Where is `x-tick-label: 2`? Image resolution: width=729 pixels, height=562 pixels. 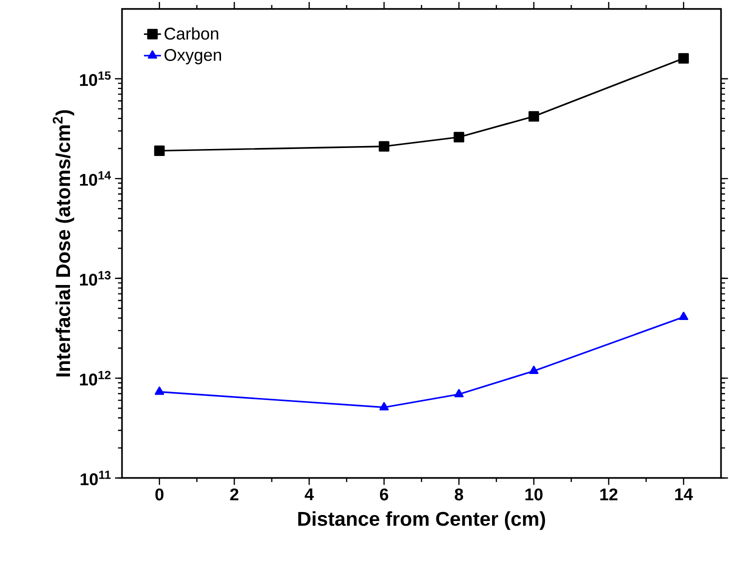
x-tick-label: 2 is located at coordinates (234, 494).